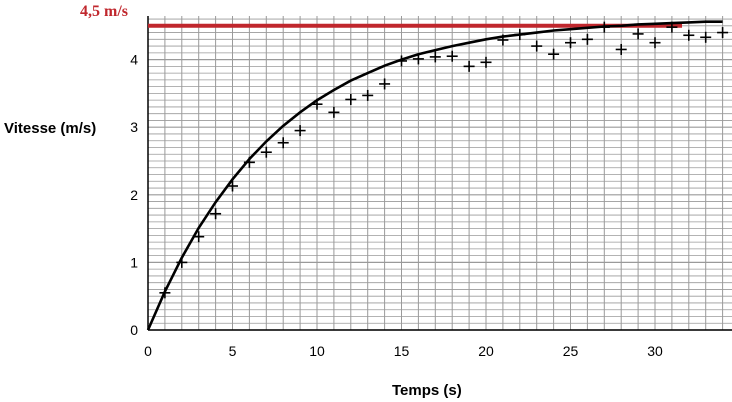 This screenshot has width=732, height=402. What do you see at coordinates (134, 195) in the screenshot?
I see `y-tick-label: 2` at bounding box center [134, 195].